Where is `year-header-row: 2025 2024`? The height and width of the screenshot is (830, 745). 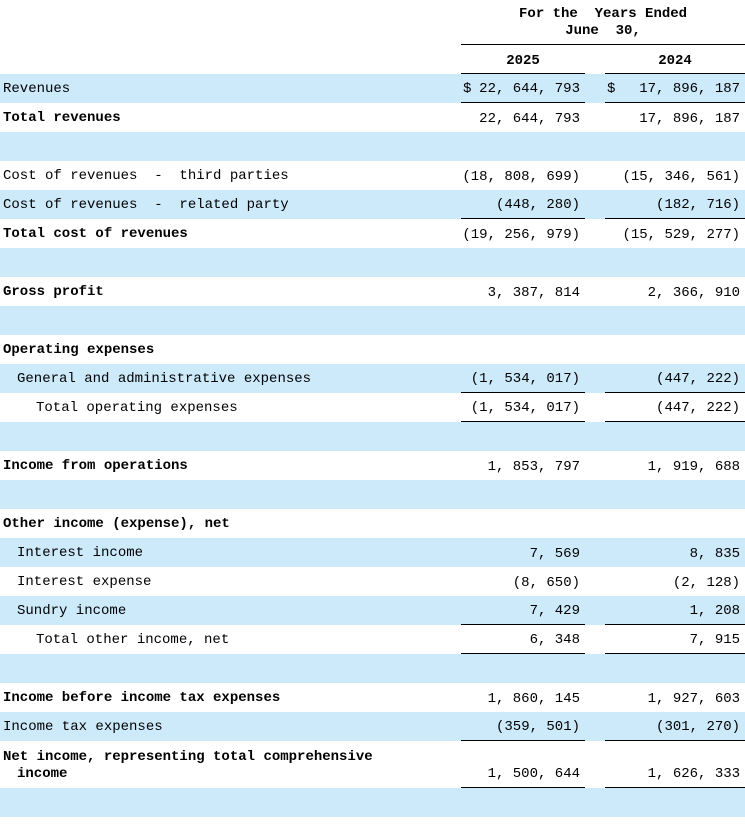
year-header-row: 2025 2024 is located at coordinates (372, 59).